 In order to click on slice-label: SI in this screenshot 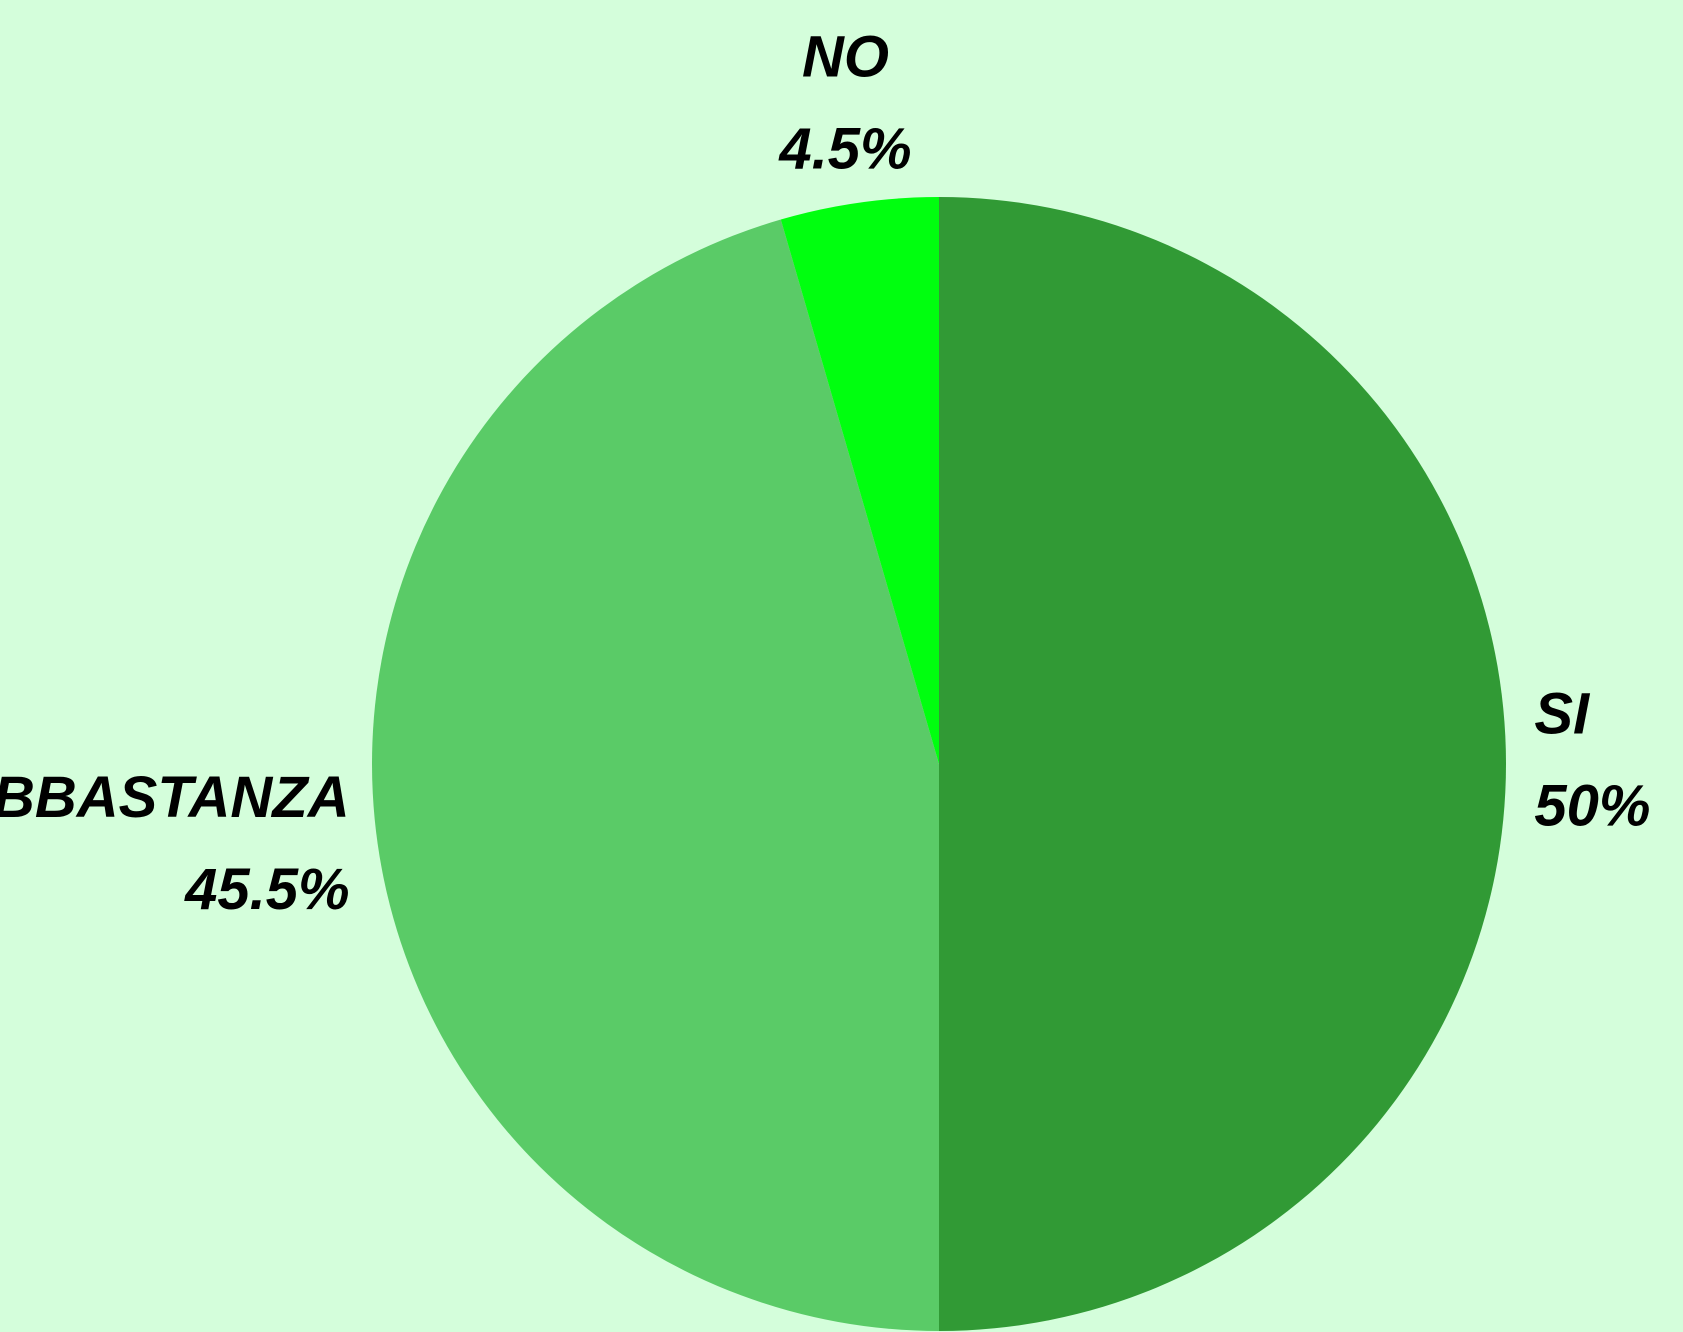, I will do `click(1562, 713)`.